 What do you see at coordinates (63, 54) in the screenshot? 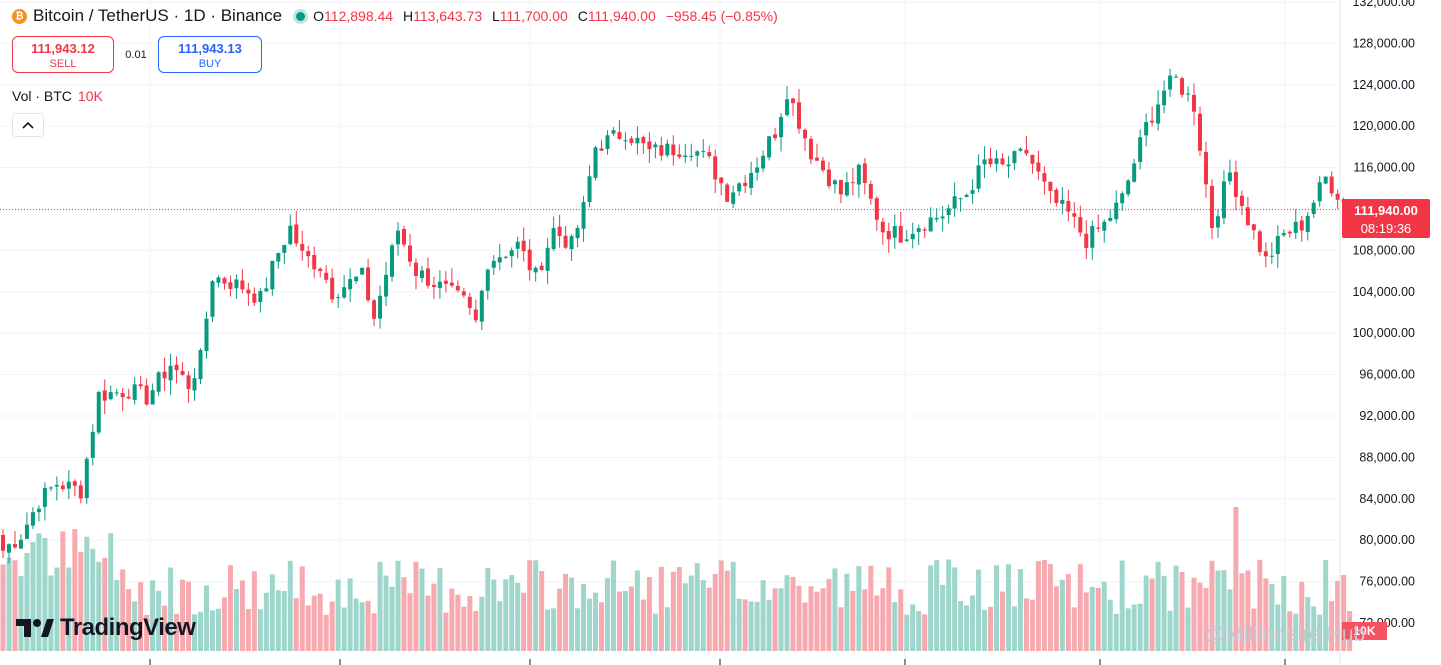
I see `sell-button: 111,943.12 SELL` at bounding box center [63, 54].